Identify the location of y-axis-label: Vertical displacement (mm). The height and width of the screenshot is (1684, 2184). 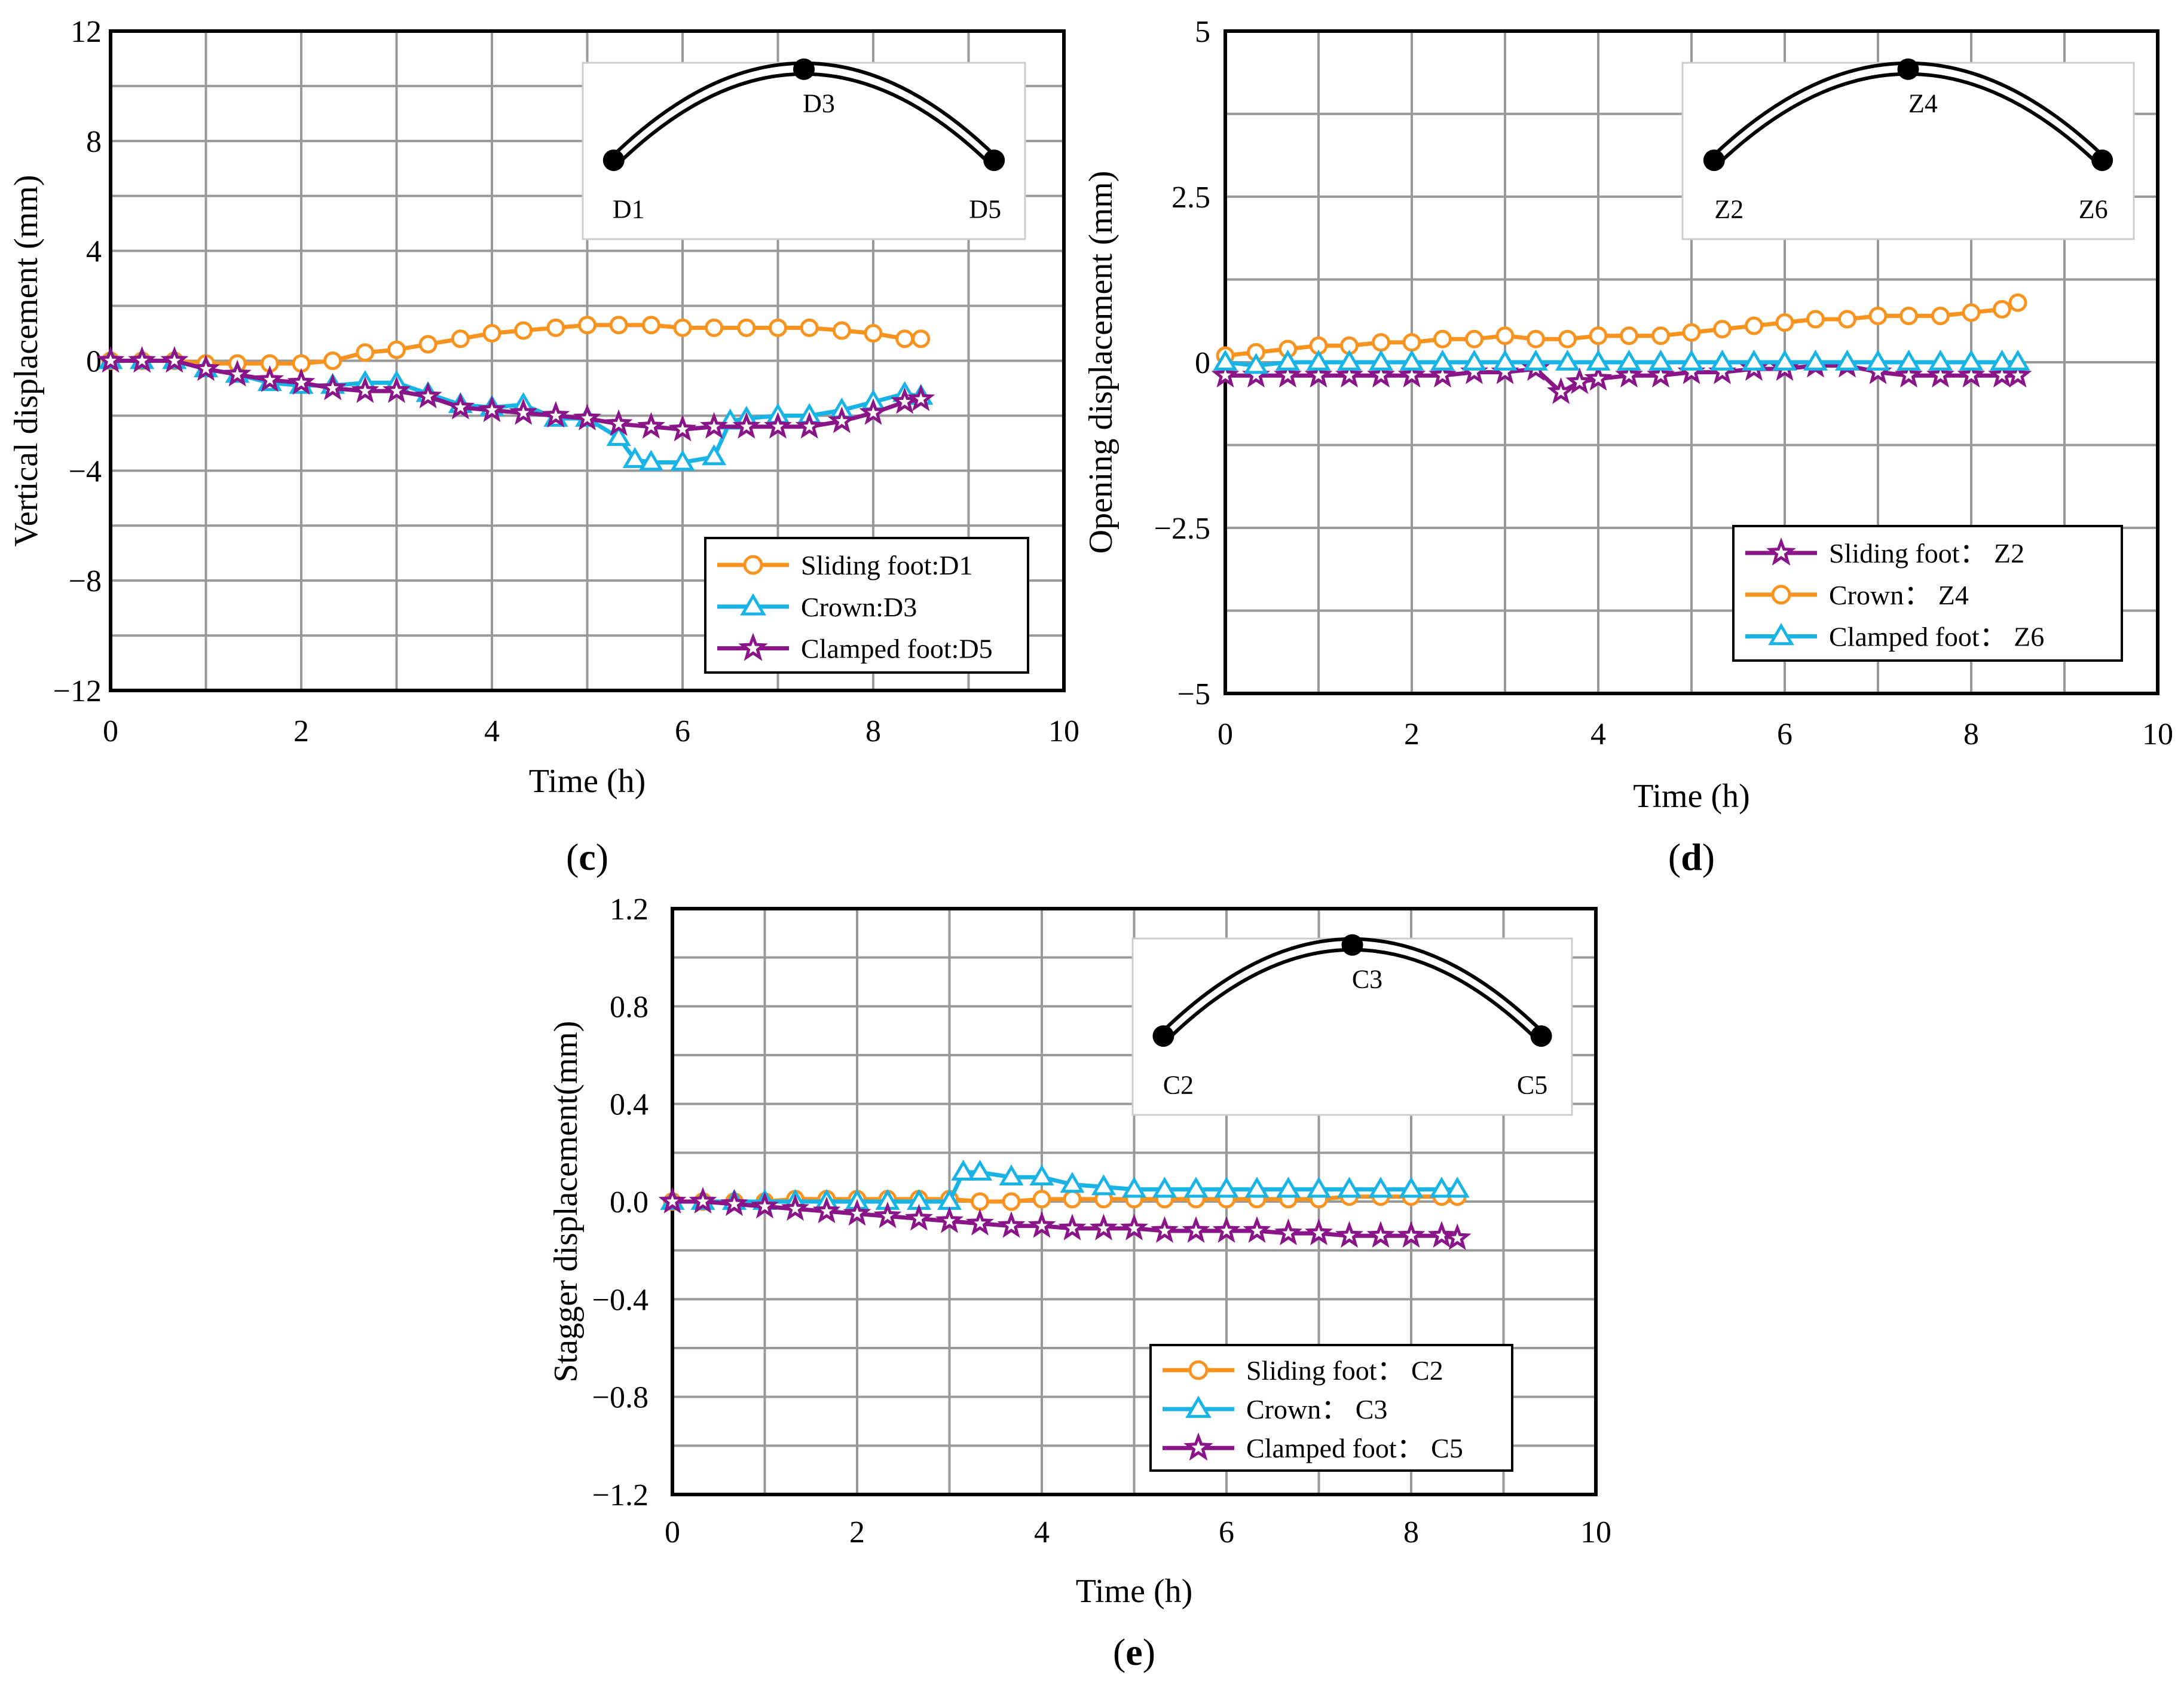
(26, 361).